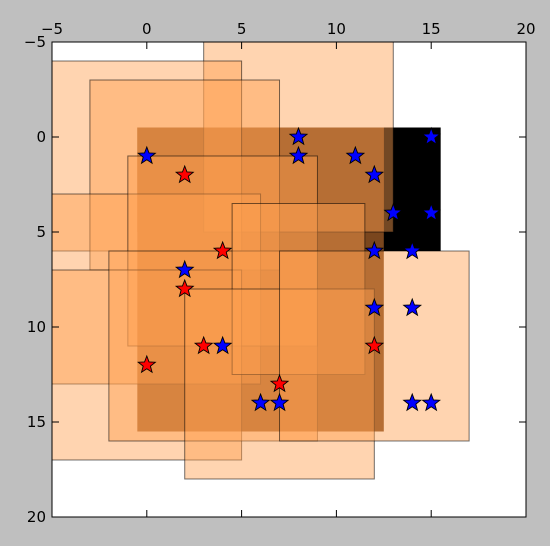 This screenshot has width=550, height=546. What do you see at coordinates (242, 29) in the screenshot?
I see `x-tick-label: 5` at bounding box center [242, 29].